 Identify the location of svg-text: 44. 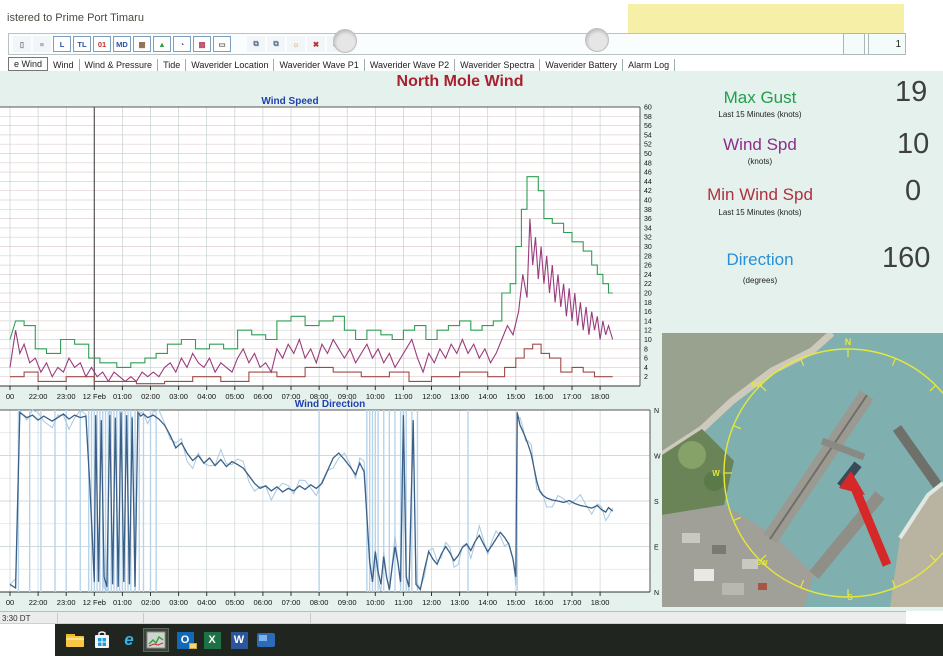
(648, 182).